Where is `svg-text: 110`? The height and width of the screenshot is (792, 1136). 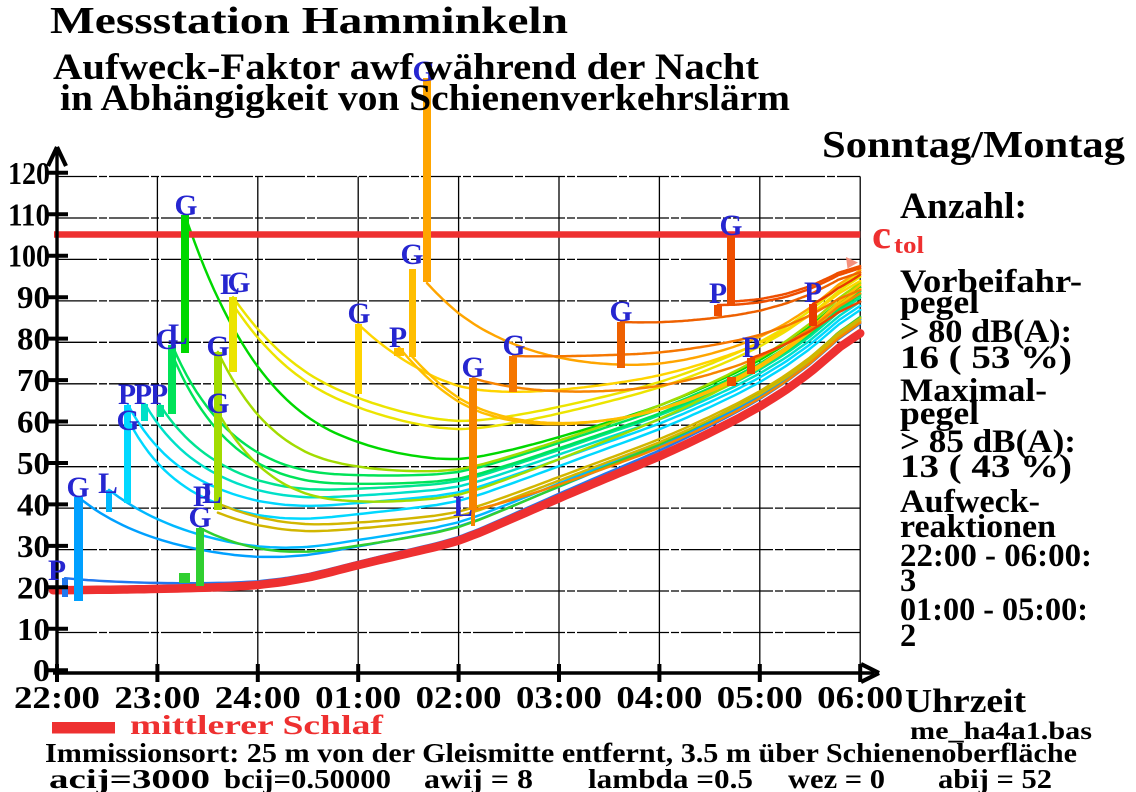 svg-text: 110 is located at coordinates (29, 214).